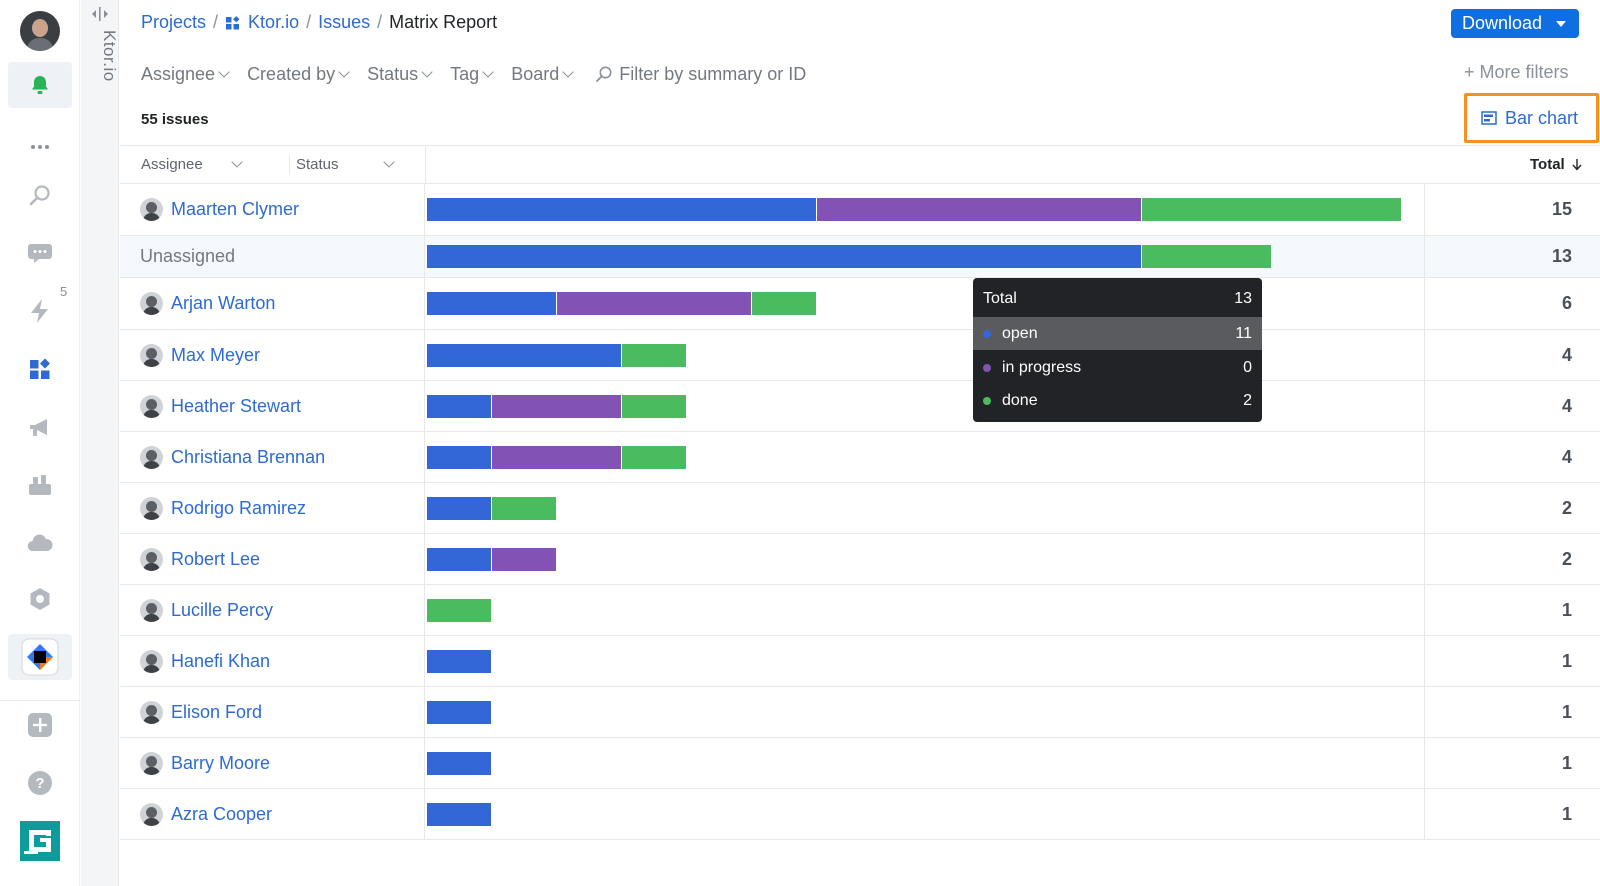 The image size is (1600, 886). I want to click on toolbox-app-button, so click(40, 657).